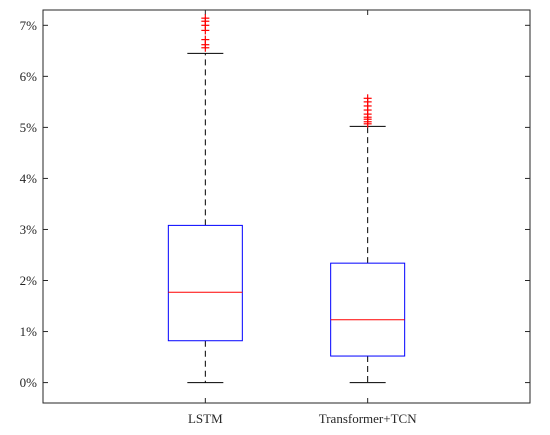 The image size is (550, 435). What do you see at coordinates (29, 127) in the screenshot?
I see `y-tick-label: 5%` at bounding box center [29, 127].